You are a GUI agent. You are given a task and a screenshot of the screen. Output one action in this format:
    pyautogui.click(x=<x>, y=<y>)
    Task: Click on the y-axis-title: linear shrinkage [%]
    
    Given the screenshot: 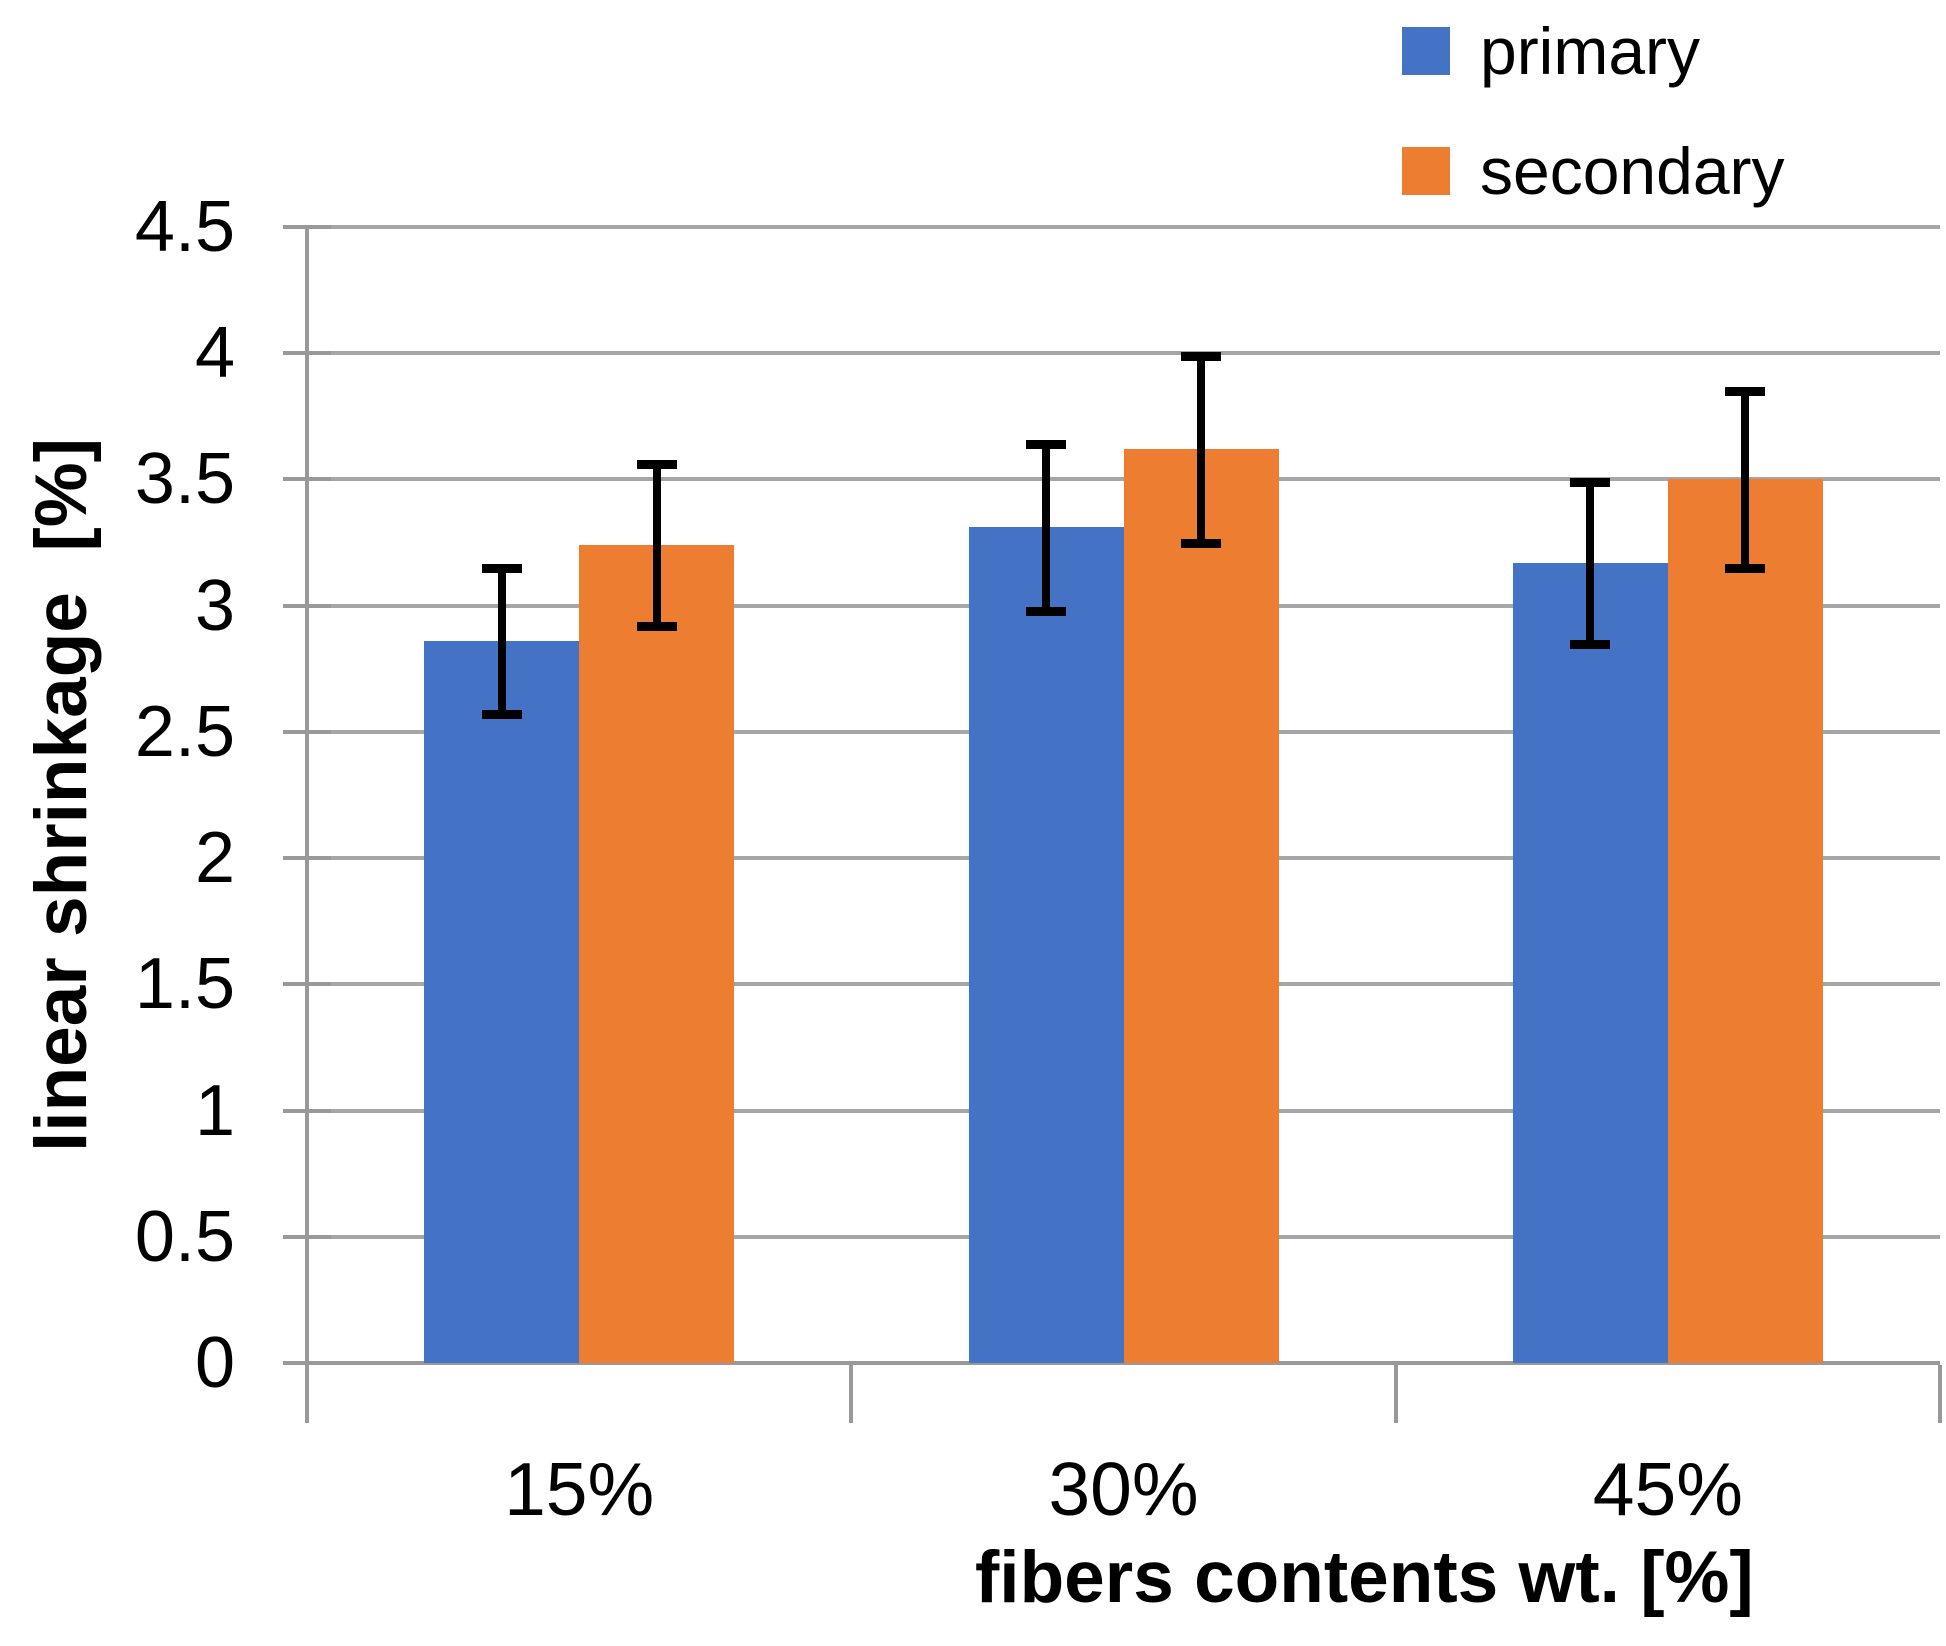 What is the action you would take?
    pyautogui.click(x=61, y=795)
    